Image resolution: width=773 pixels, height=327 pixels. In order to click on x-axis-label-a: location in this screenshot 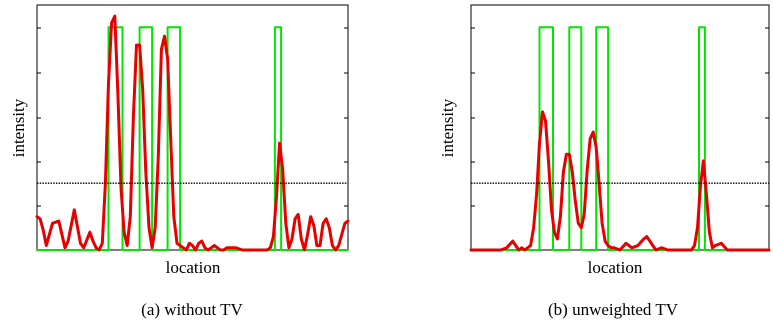, I will do `click(193, 267)`.